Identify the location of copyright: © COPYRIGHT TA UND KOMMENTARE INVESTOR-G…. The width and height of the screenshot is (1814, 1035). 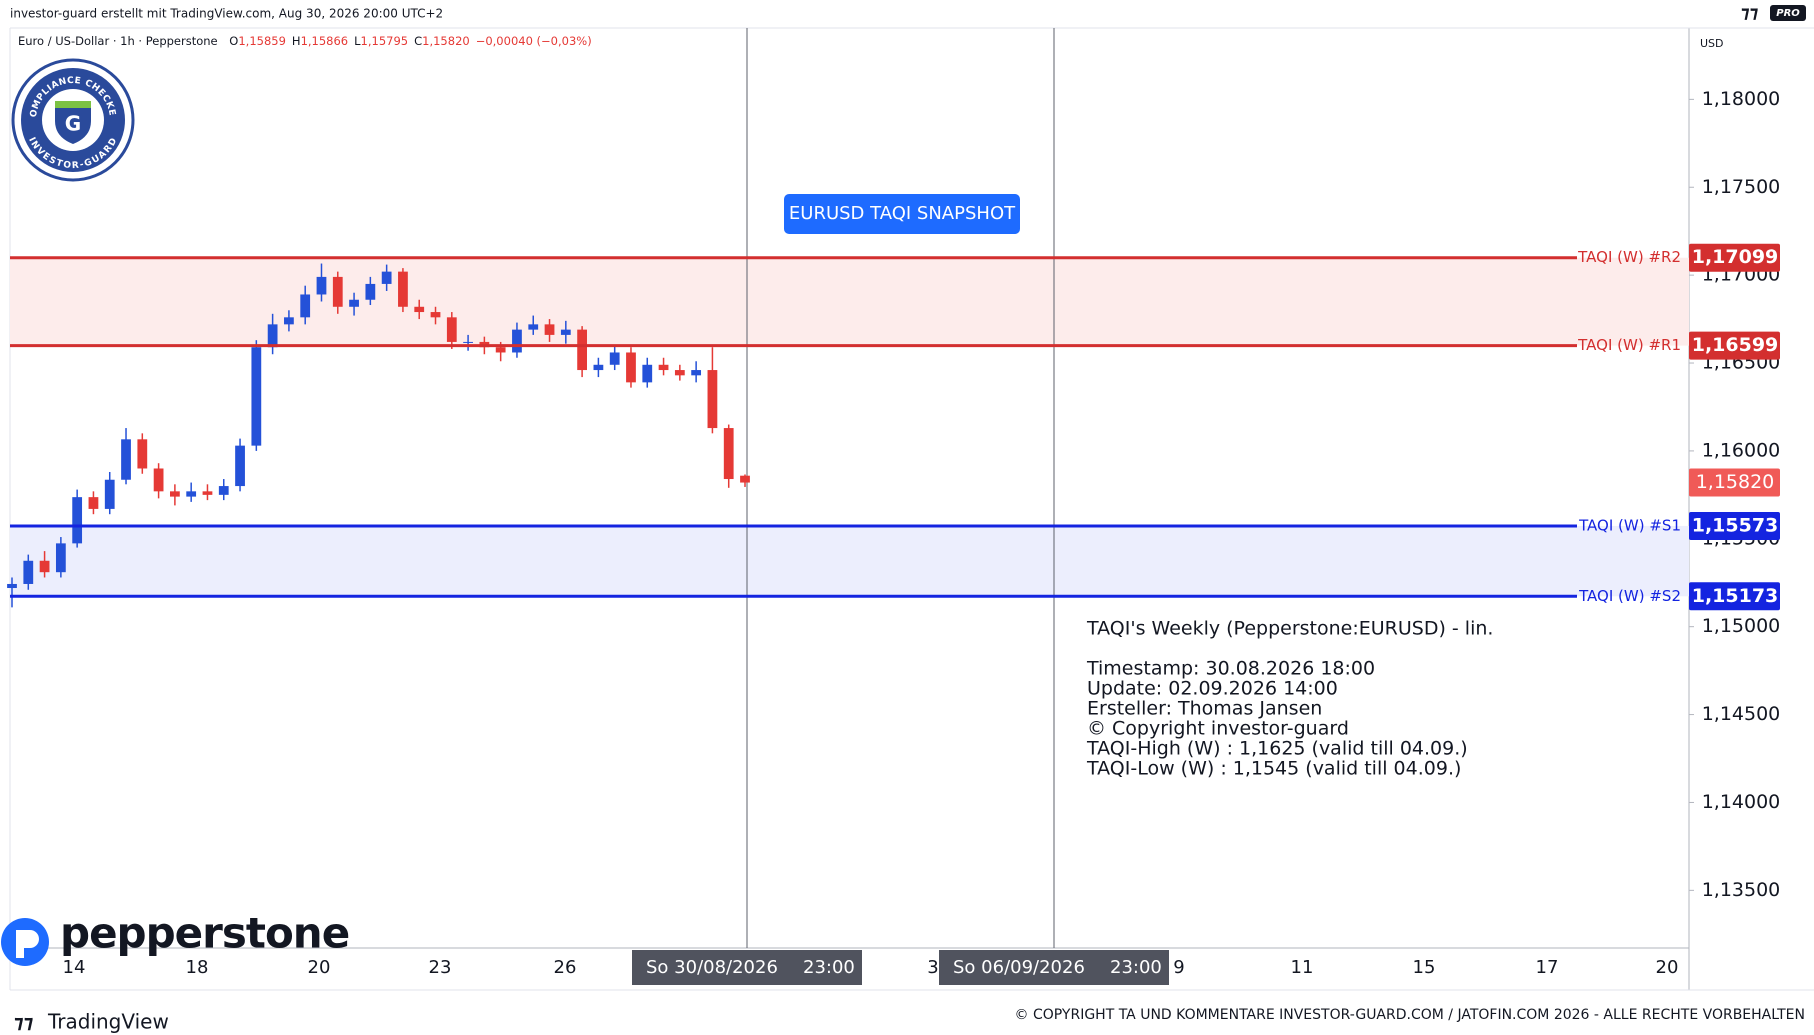
(1410, 1015).